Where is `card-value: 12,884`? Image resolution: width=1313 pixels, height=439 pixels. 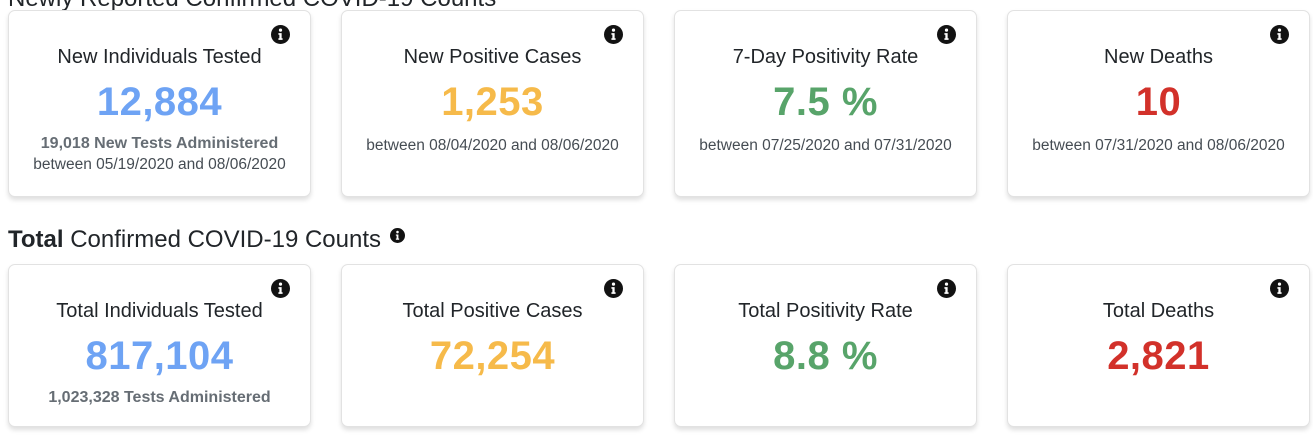 card-value: 12,884 is located at coordinates (159, 102).